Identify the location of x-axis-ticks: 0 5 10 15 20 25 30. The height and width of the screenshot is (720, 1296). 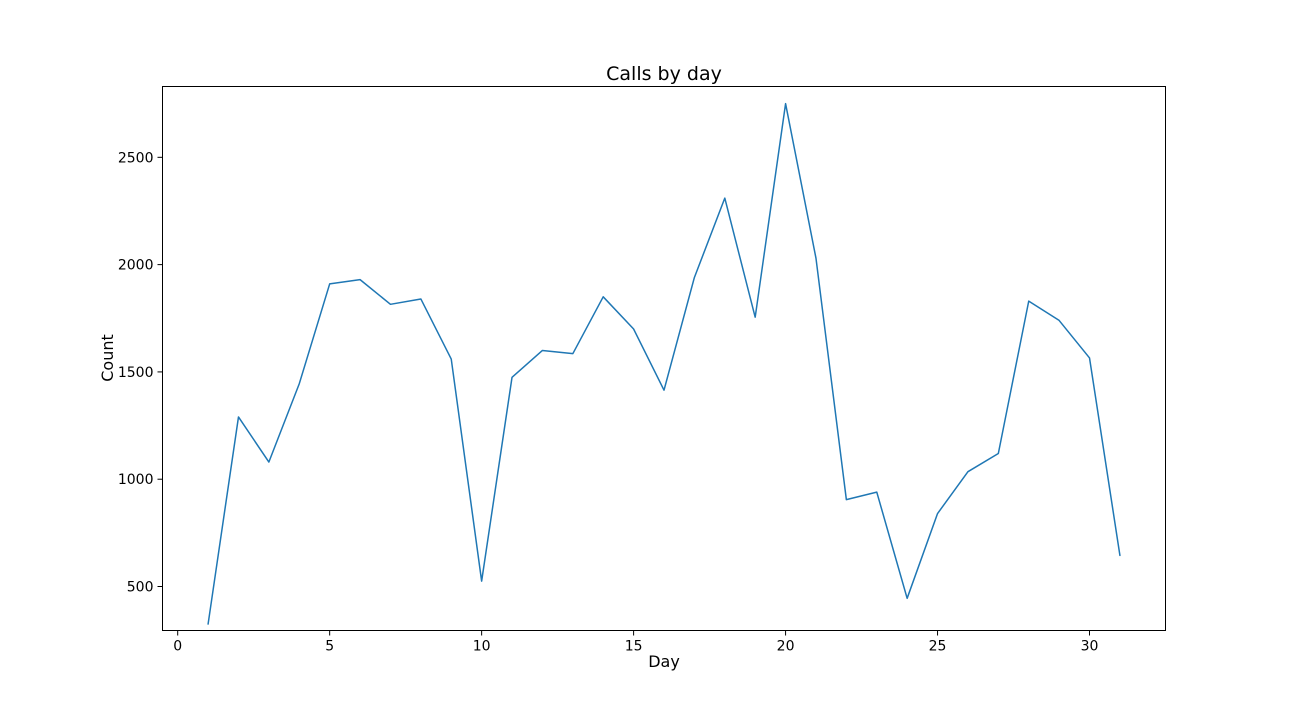
(636, 642).